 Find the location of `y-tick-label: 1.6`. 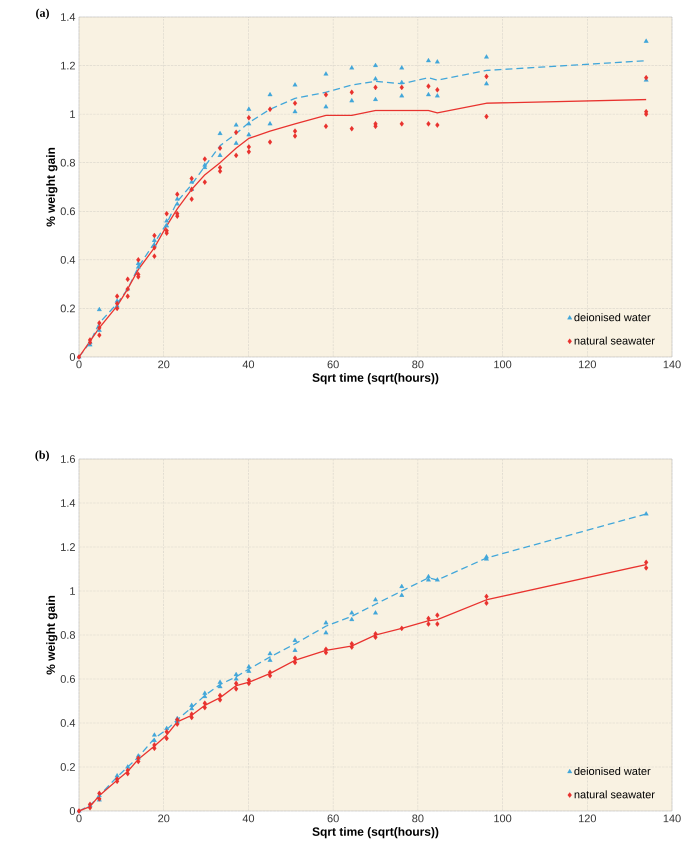

y-tick-label: 1.6 is located at coordinates (68, 459).